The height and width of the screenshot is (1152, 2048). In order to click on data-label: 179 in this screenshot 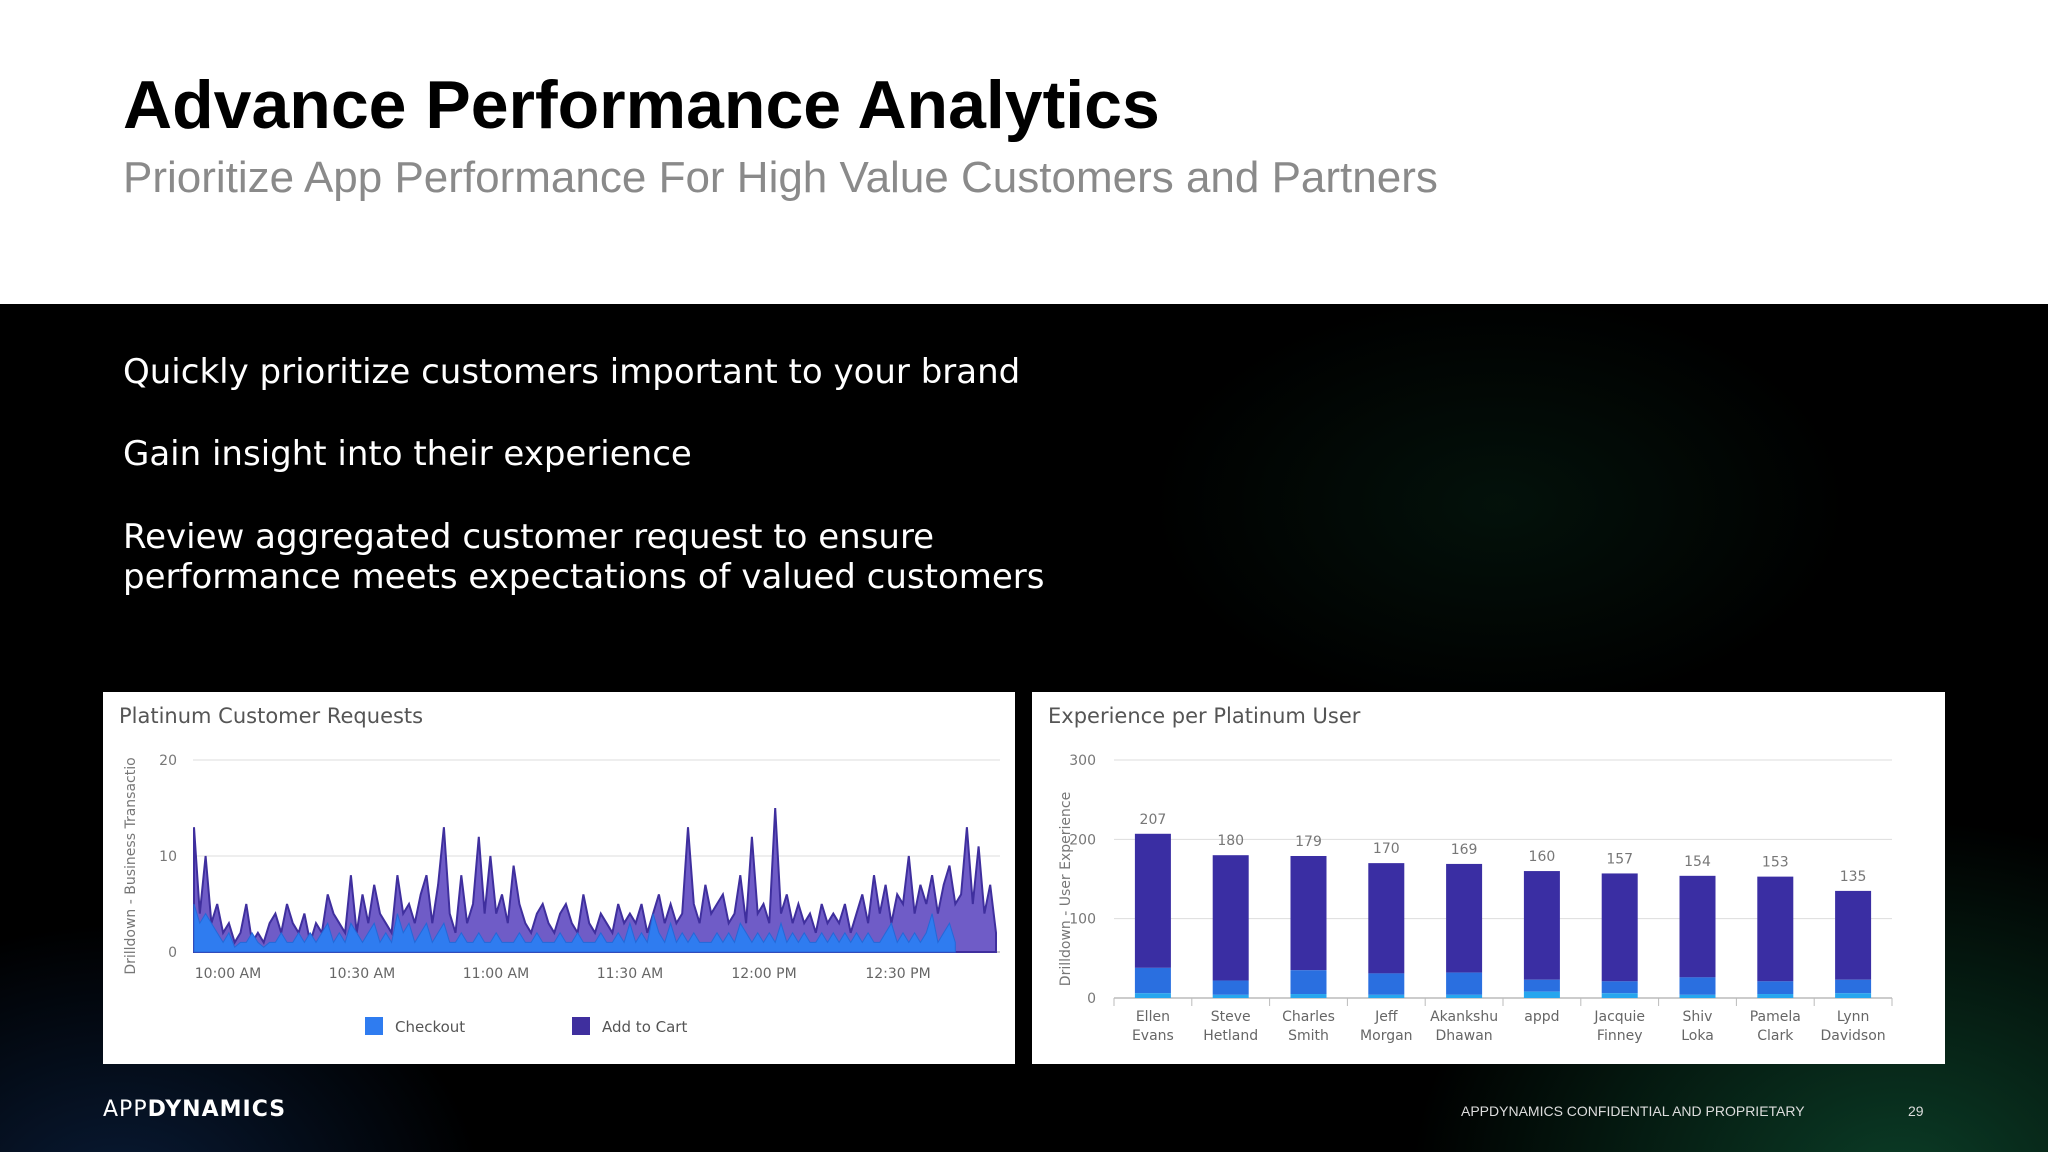, I will do `click(1308, 842)`.